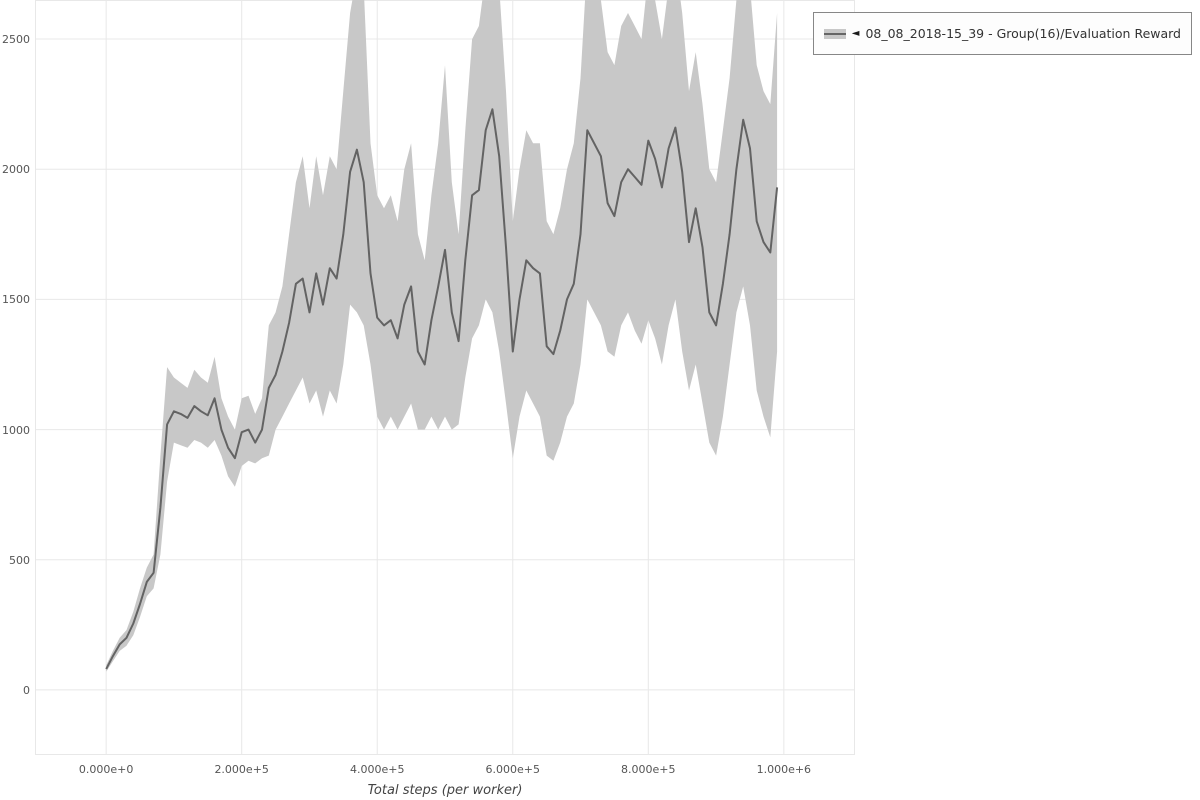  I want to click on y-tick-label: 500, so click(19, 560).